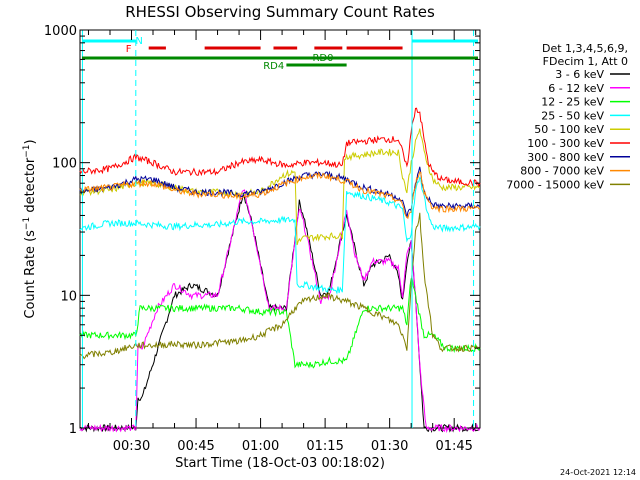 The image size is (640, 480). I want to click on y-axis-label-suffix: ), so click(30, 141).